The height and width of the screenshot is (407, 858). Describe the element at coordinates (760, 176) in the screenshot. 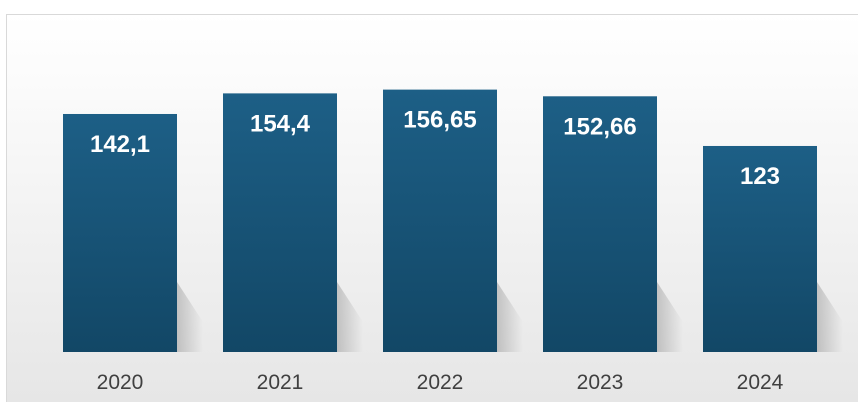

I see `data-label-2024: 123` at that location.